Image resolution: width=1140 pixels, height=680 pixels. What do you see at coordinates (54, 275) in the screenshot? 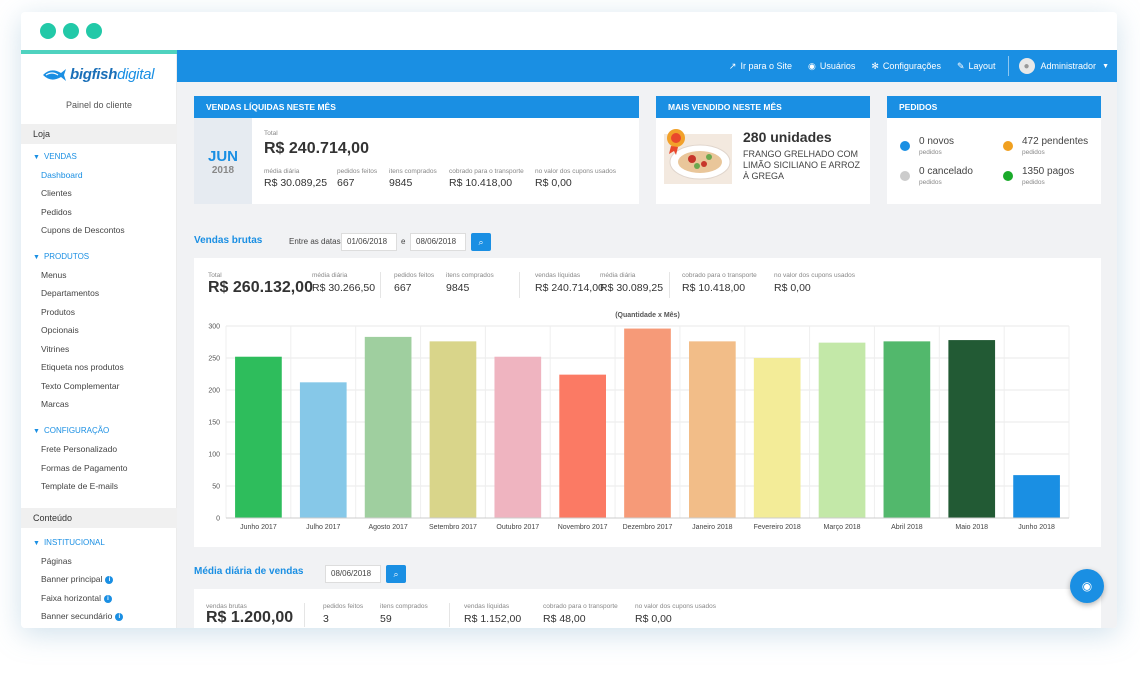
I see `sidebar-item-menus: Menus` at bounding box center [54, 275].